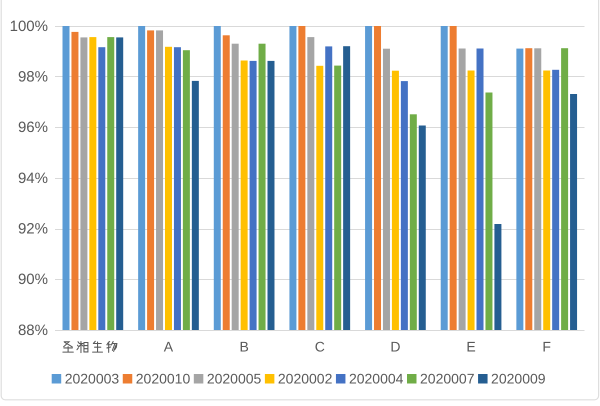 The height and width of the screenshot is (406, 600). I want to click on svg-text: A, so click(169, 347).